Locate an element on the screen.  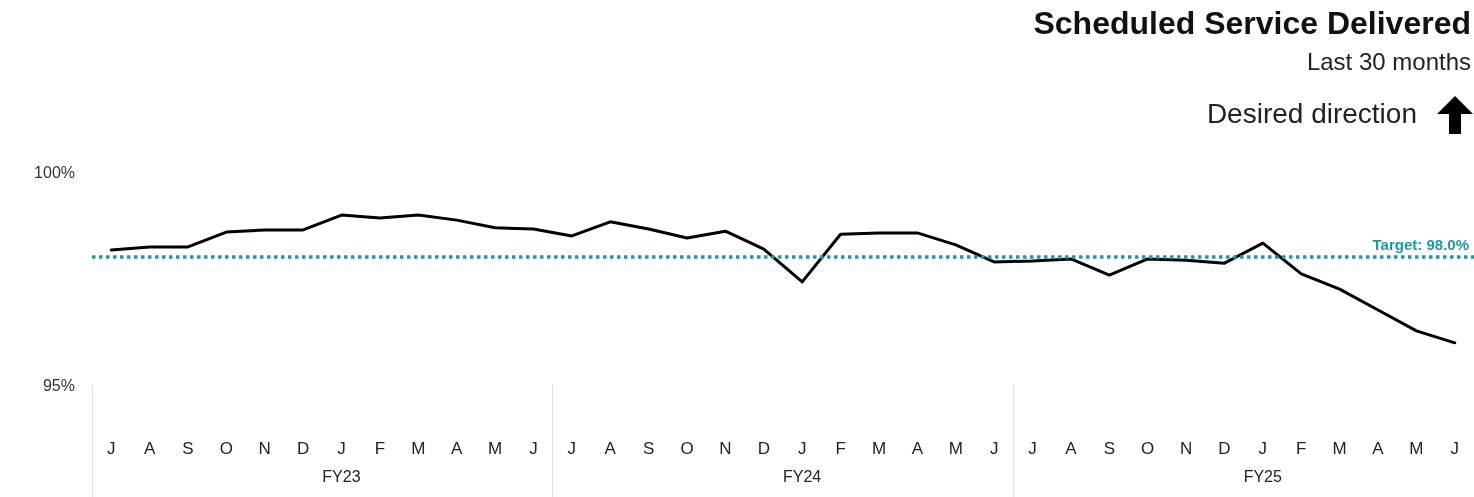
text: FY23 is located at coordinates (341, 476).